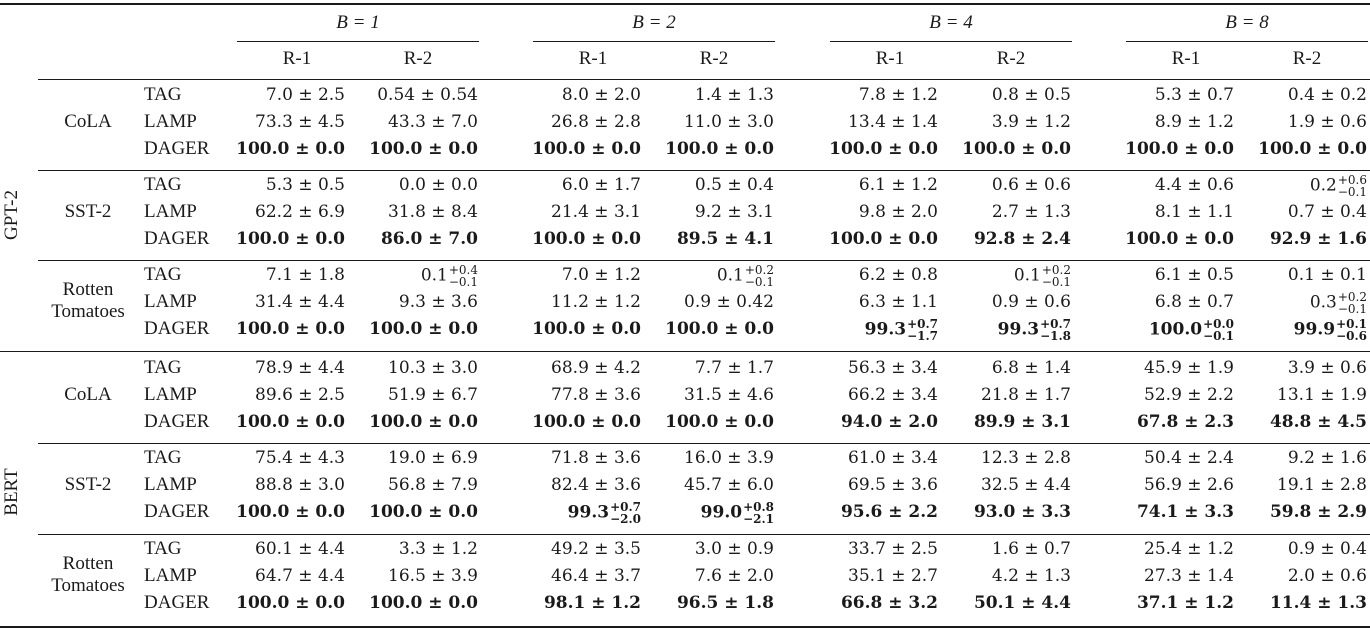 The image size is (1370, 631). Describe the element at coordinates (11, 491) in the screenshot. I see `model-label-bert: BERT` at that location.